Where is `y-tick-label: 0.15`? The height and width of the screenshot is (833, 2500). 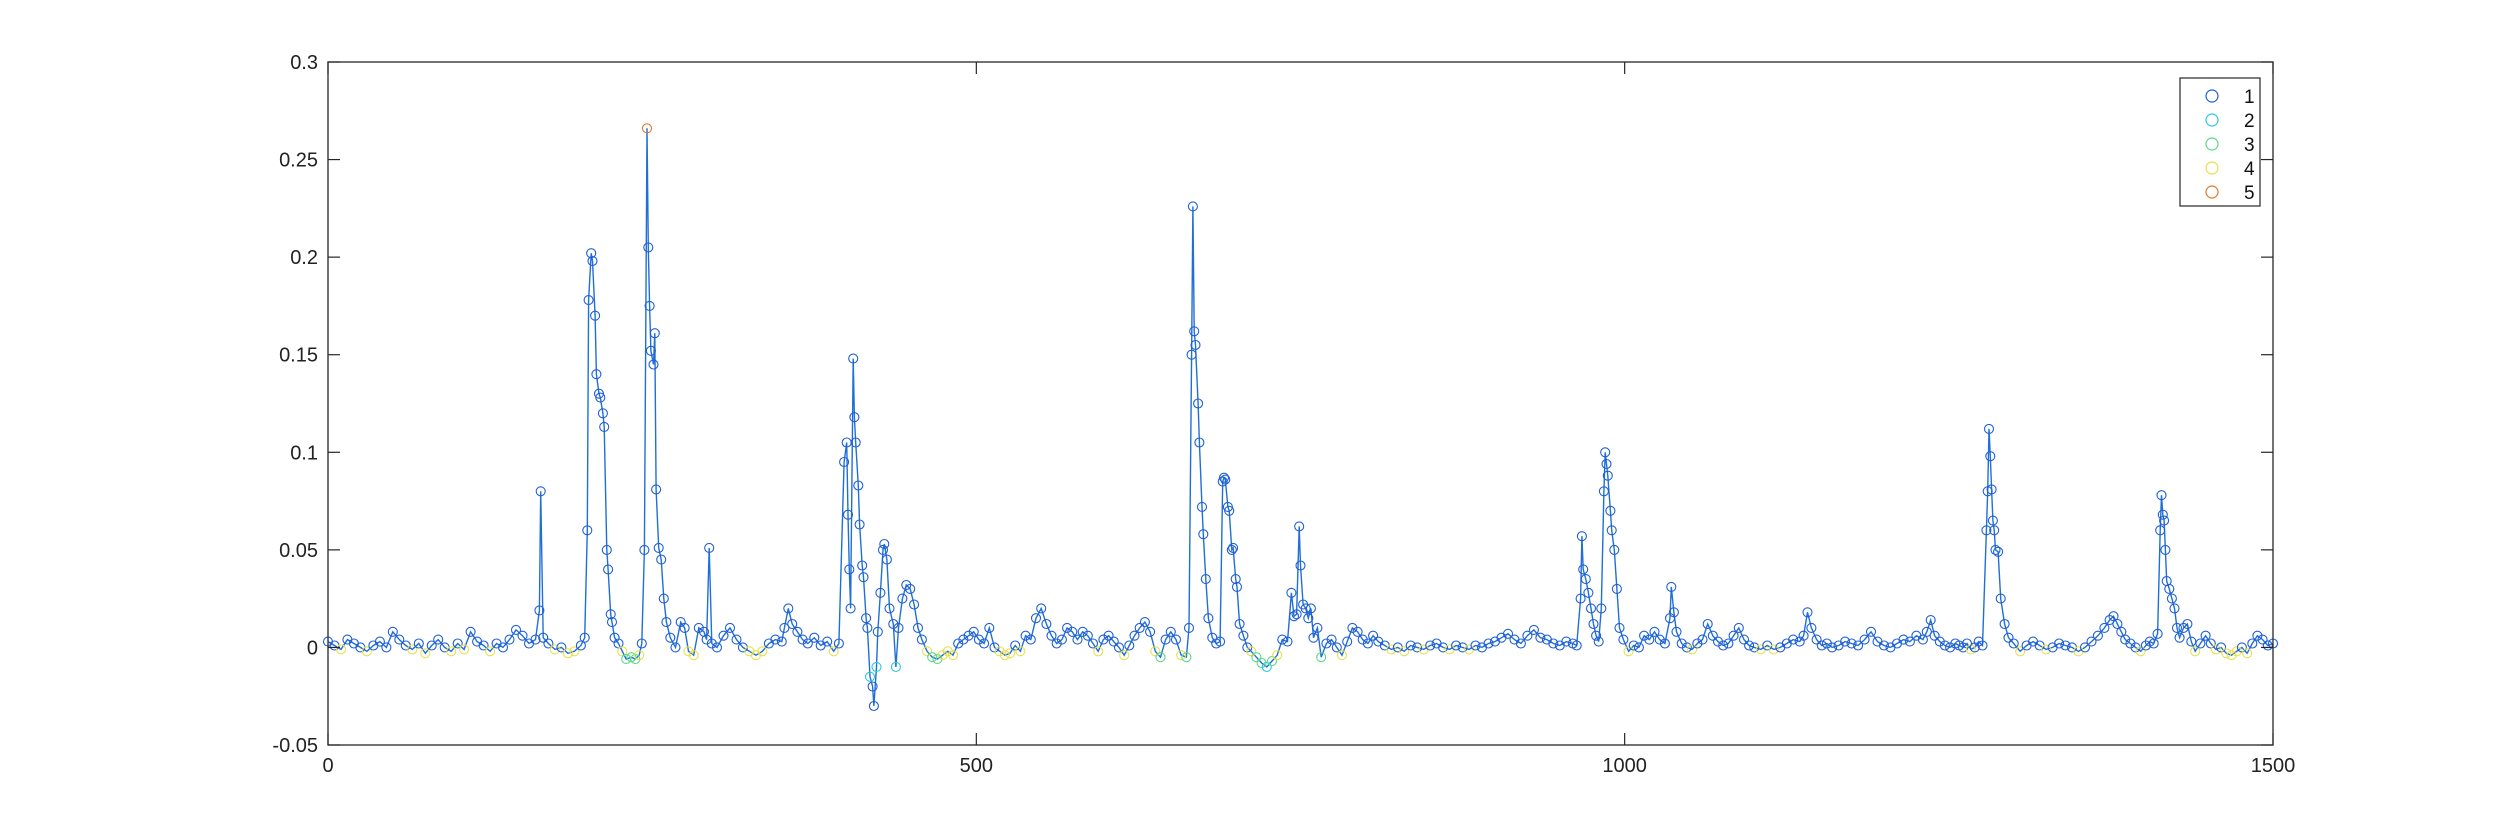 y-tick-label: 0.15 is located at coordinates (298, 356).